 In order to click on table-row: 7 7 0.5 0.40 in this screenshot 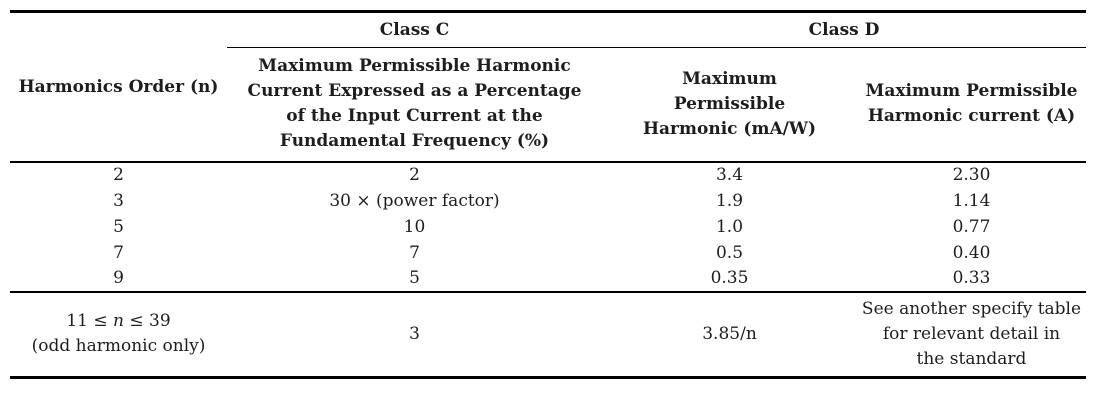, I will do `click(548, 253)`.